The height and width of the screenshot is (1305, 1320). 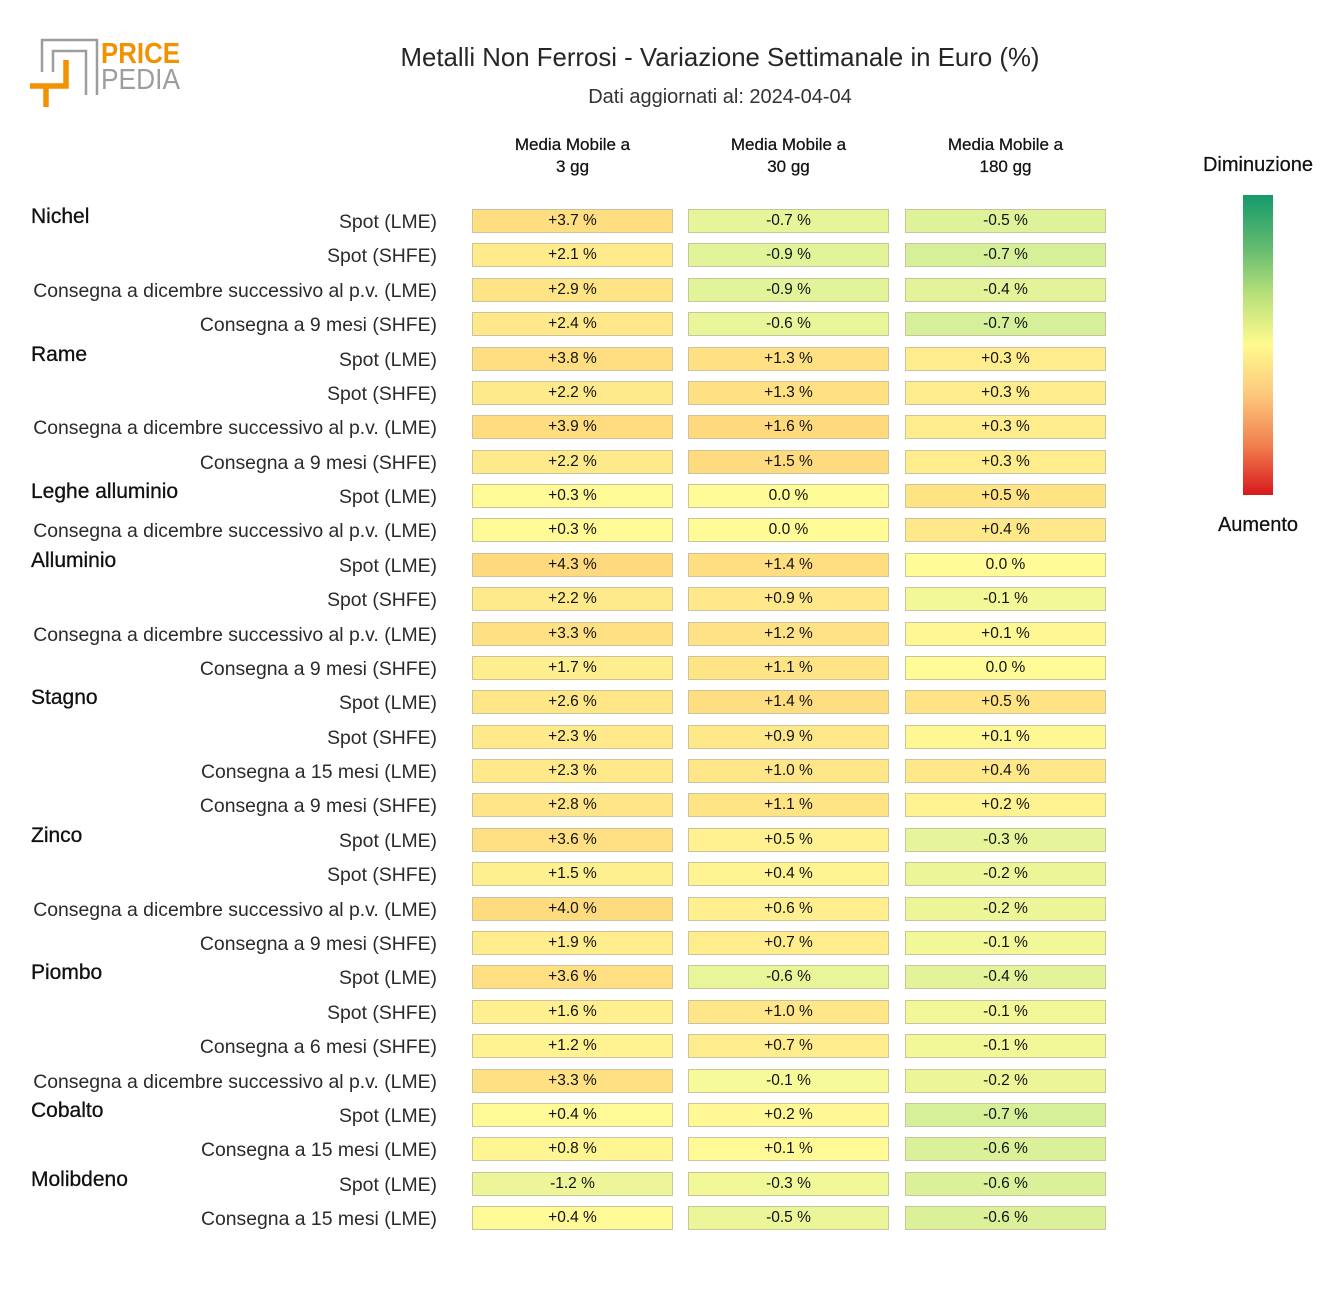 I want to click on column-header-line: 180 gg, so click(x=1005, y=166).